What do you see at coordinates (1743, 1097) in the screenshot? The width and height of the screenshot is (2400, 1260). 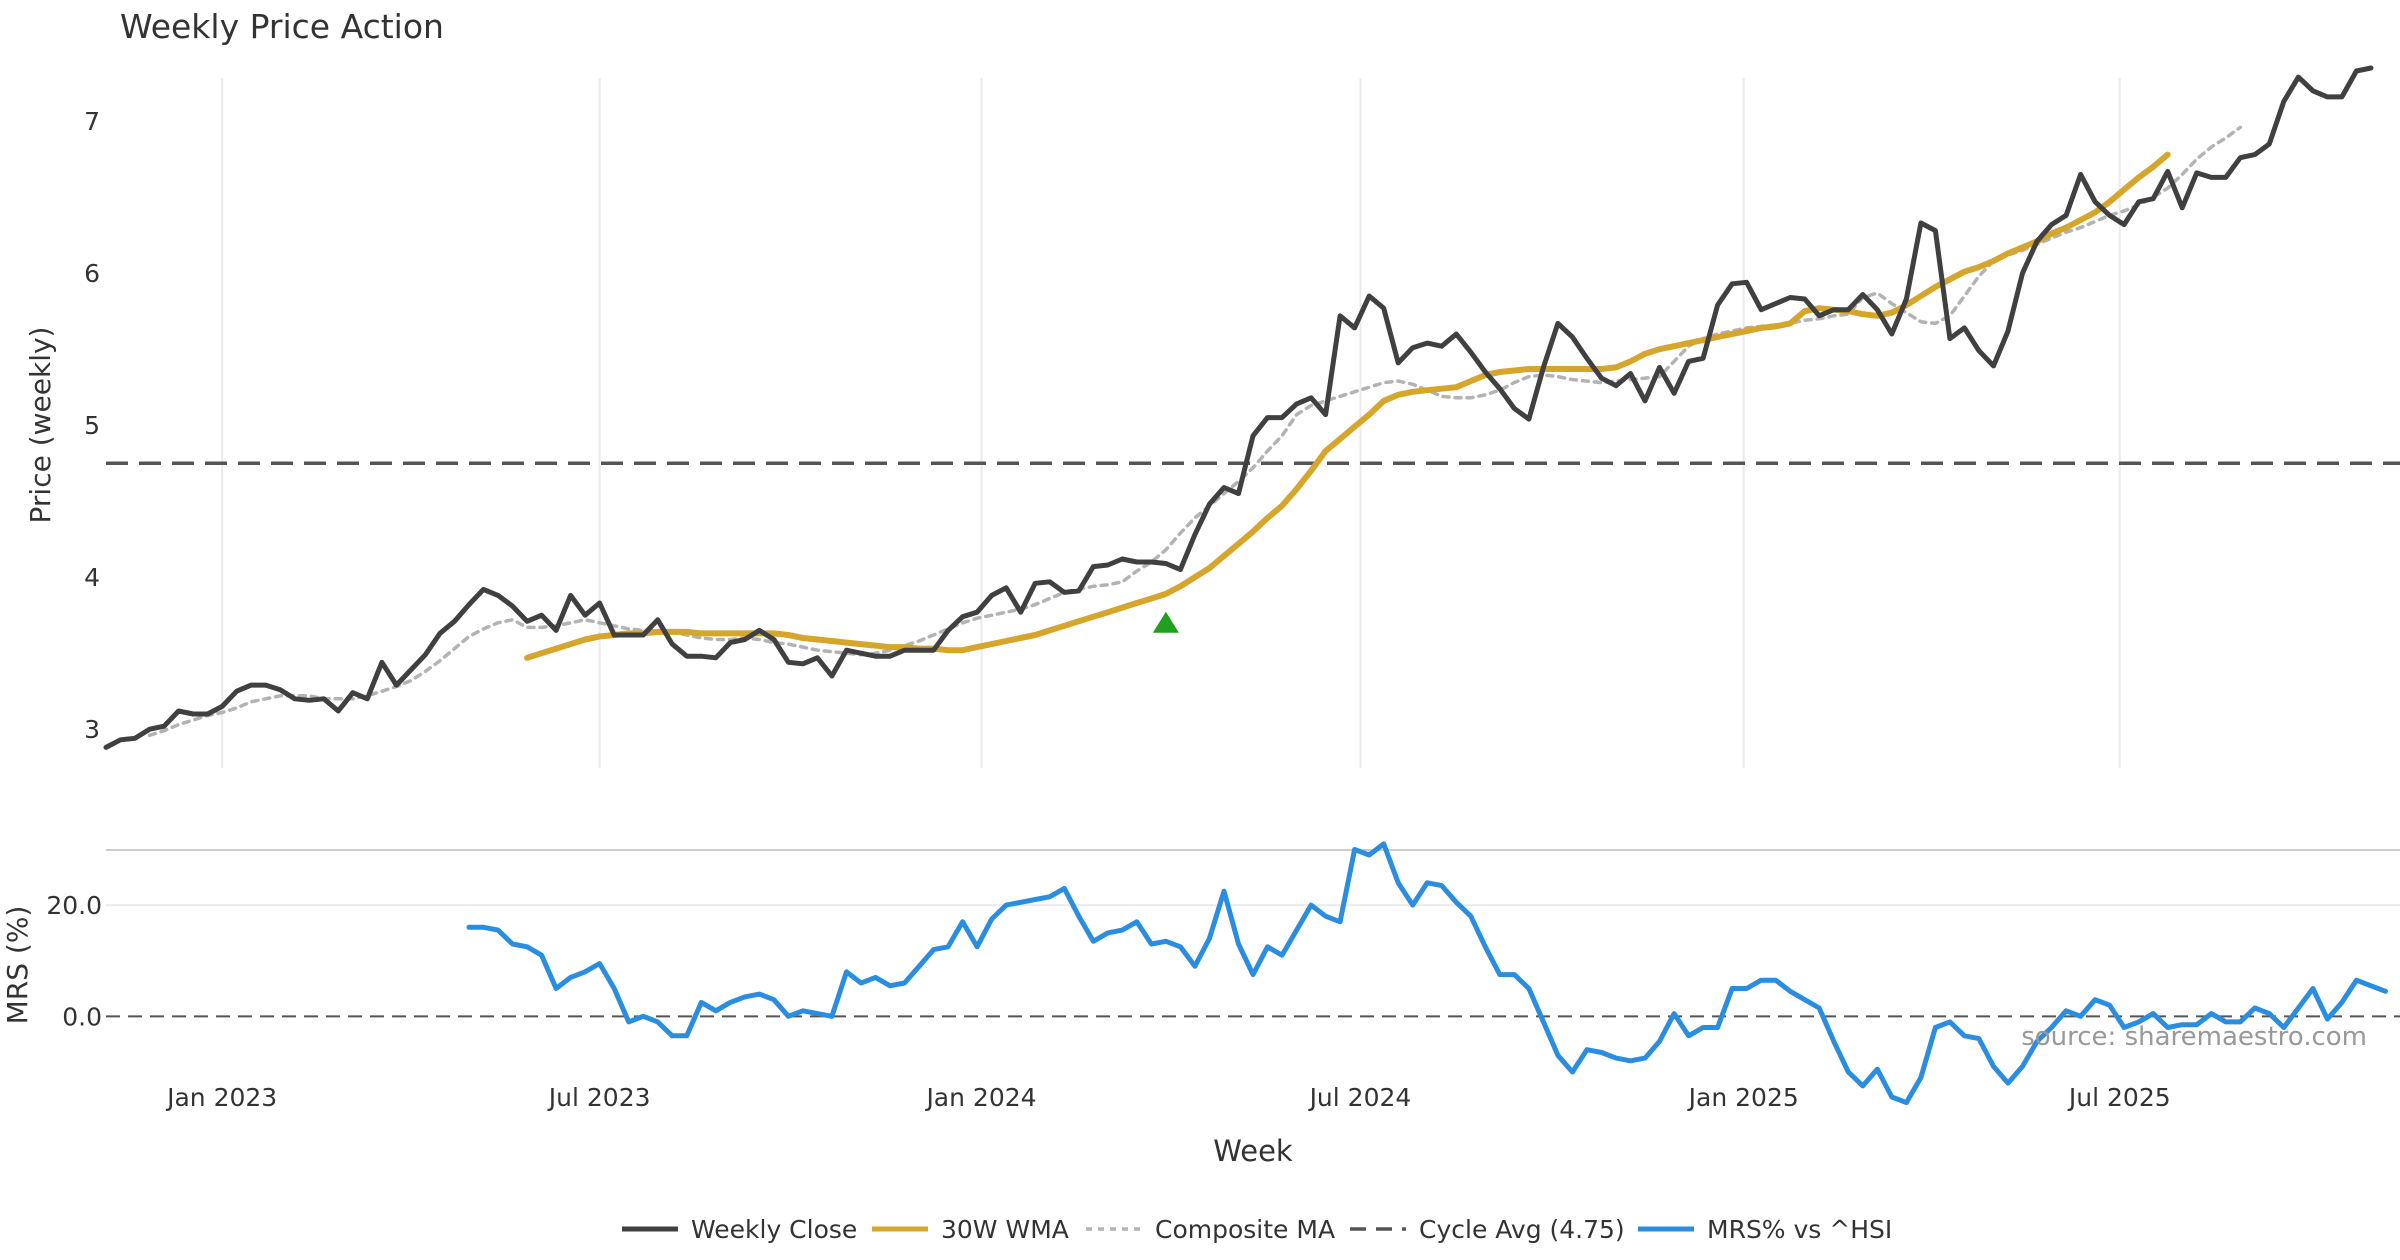 I see `x-tick: Jan 2025` at bounding box center [1743, 1097].